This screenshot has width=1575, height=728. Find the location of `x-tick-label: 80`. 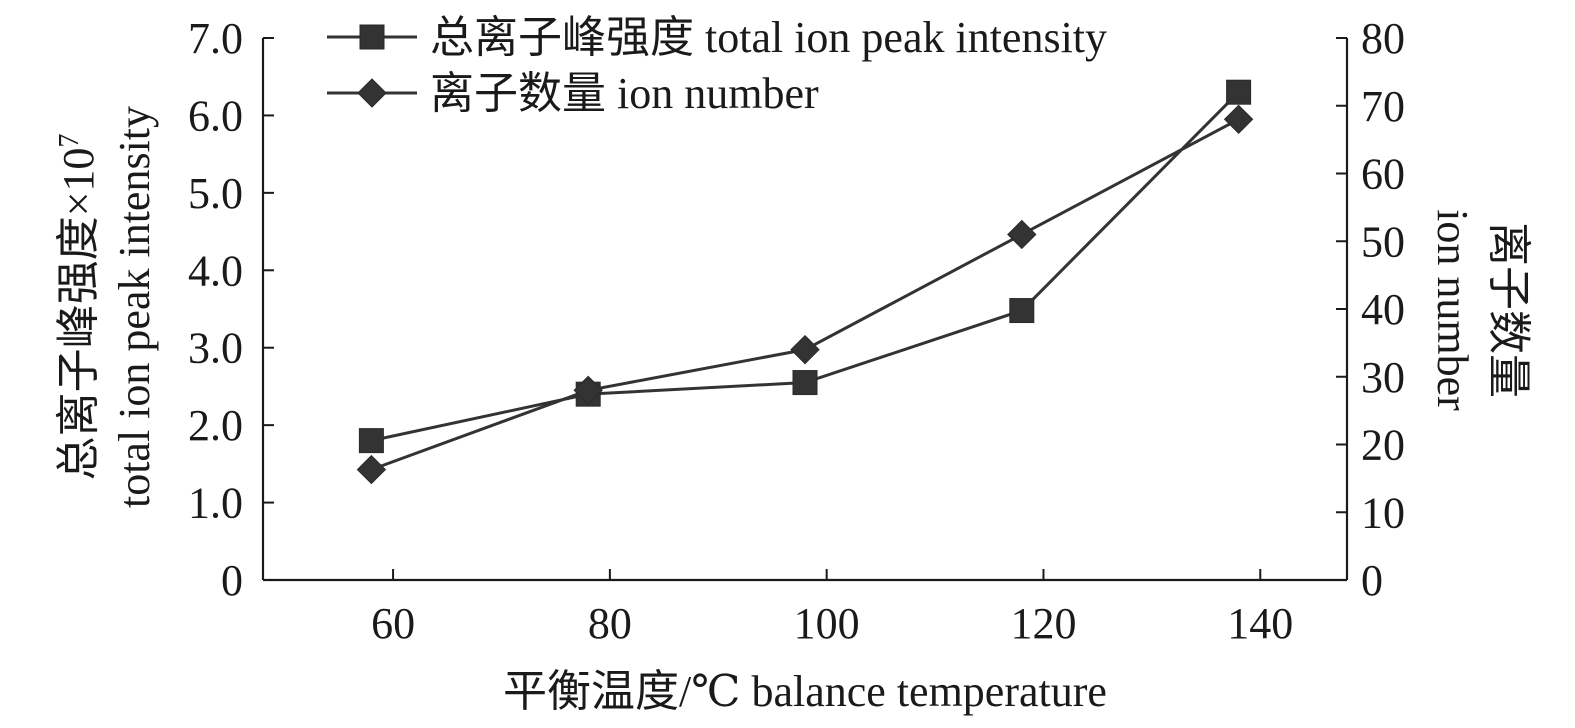

x-tick-label: 80 is located at coordinates (610, 623).